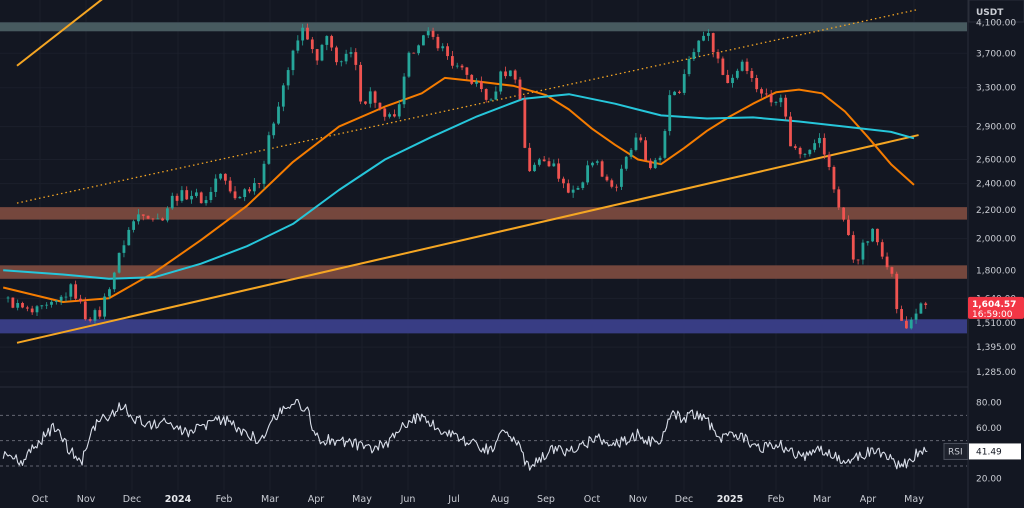 Image resolution: width=1024 pixels, height=508 pixels. Describe the element at coordinates (776, 499) in the screenshot. I see `time-tick-label: Feb` at that location.